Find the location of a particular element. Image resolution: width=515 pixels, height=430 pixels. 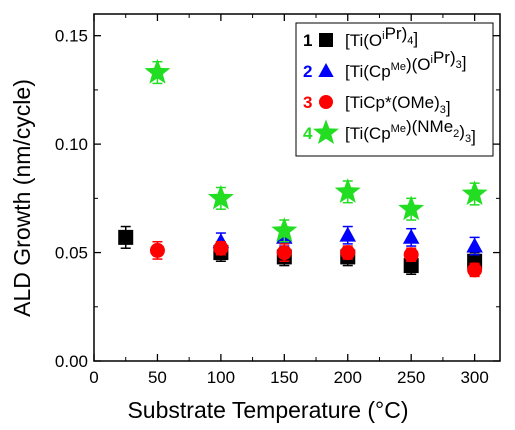

legend-label: [Ti(CpMe)(NMe2)3] is located at coordinates (410, 131).